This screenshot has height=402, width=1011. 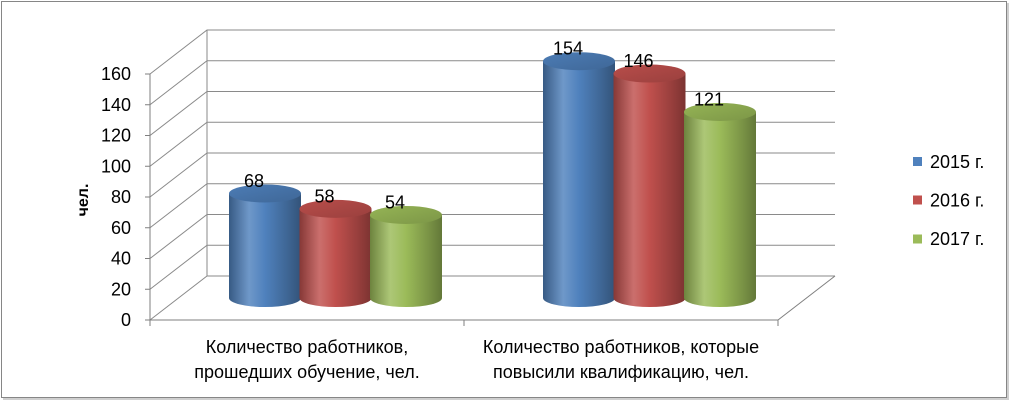 What do you see at coordinates (121, 259) in the screenshot?
I see `y-tick-label: 40` at bounding box center [121, 259].